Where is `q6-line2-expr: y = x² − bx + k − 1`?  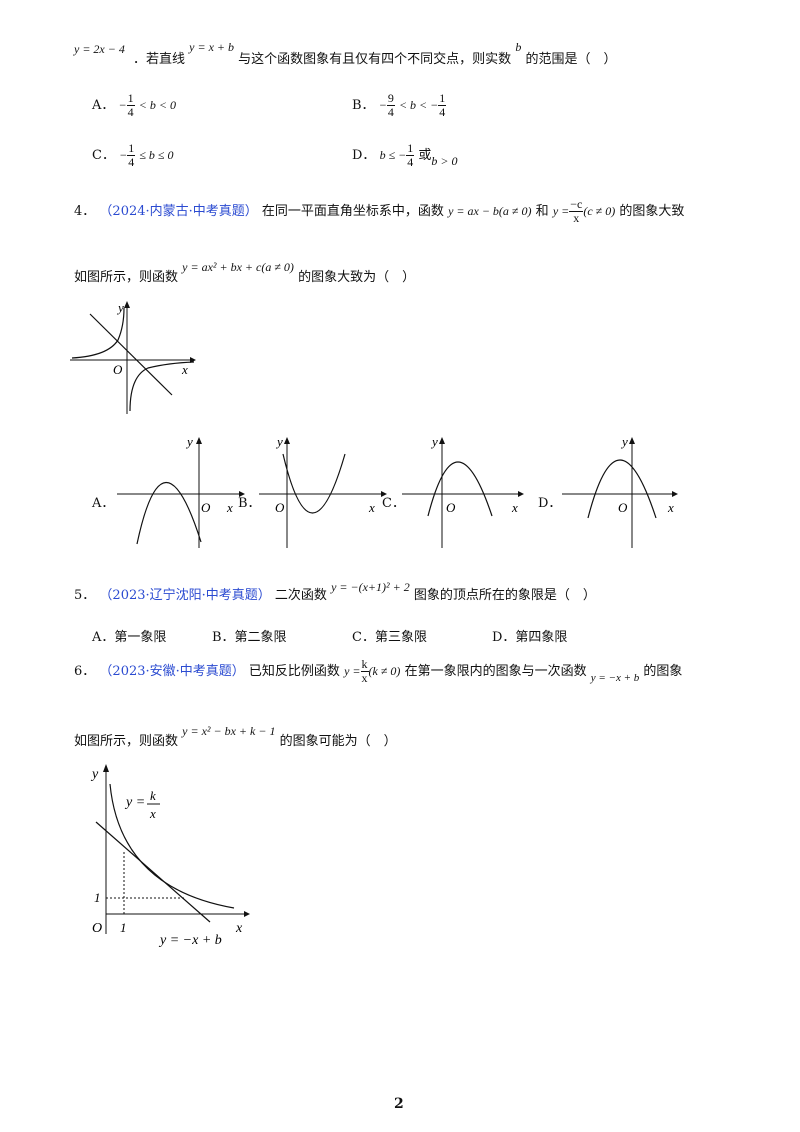
q6-line2-expr: y = x² − bx + k − 1 is located at coordinates (229, 731).